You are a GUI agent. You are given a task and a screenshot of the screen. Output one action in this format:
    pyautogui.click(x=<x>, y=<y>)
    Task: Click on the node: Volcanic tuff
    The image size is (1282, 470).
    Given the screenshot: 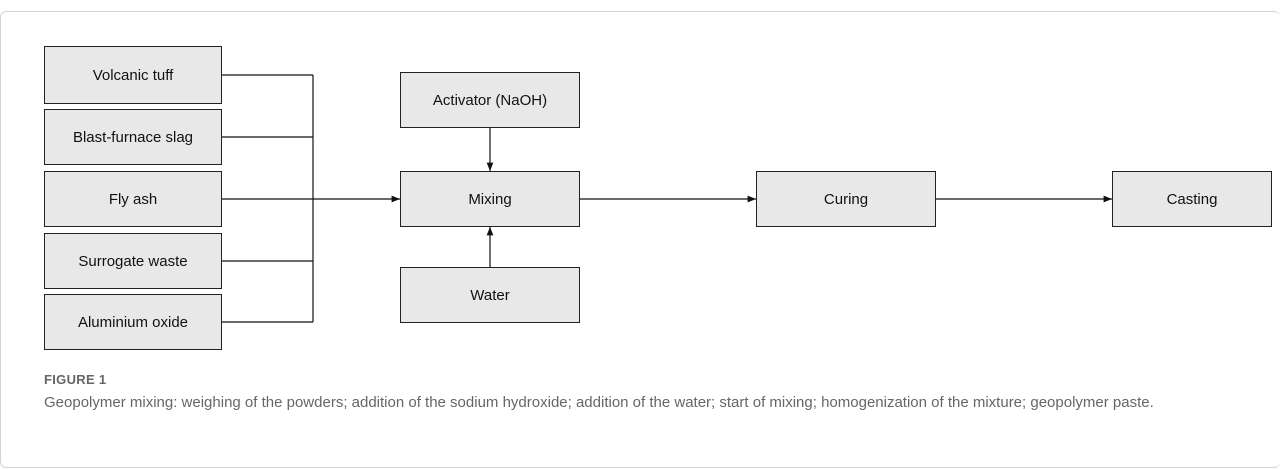 What is the action you would take?
    pyautogui.click(x=133, y=75)
    